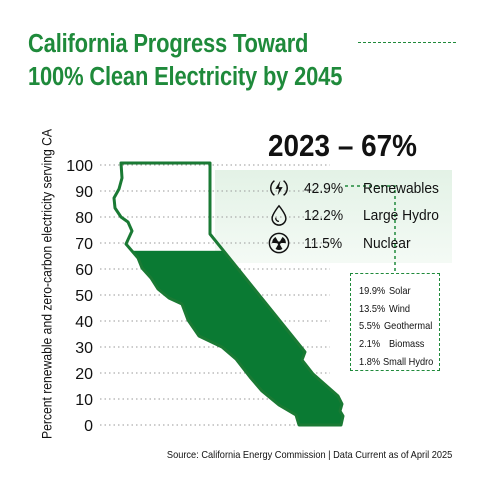  What do you see at coordinates (168, 44) in the screenshot?
I see `chart-title-line-1: California Progress Toward` at bounding box center [168, 44].